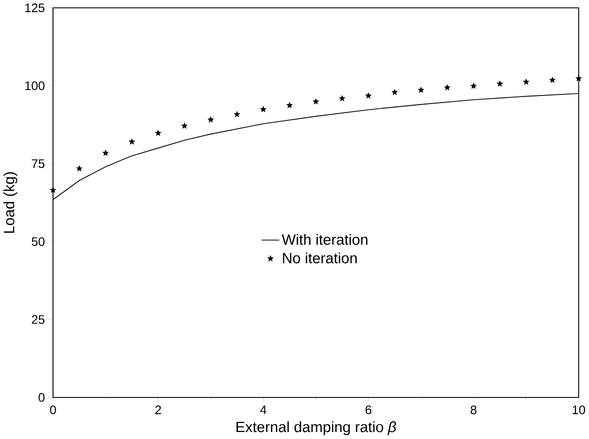 This screenshot has width=589, height=439. Describe the element at coordinates (369, 410) in the screenshot. I see `x-tick-label: 6` at that location.